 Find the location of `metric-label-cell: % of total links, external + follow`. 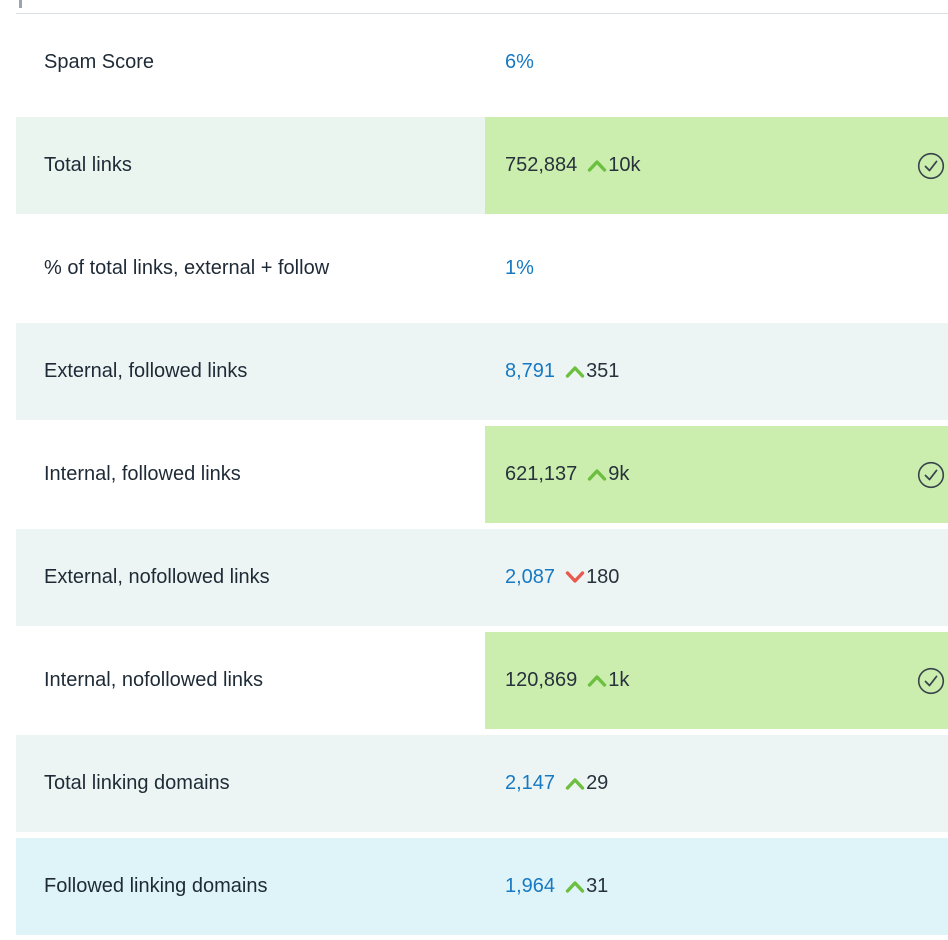

metric-label-cell: % of total links, external + follow is located at coordinates (250, 268).